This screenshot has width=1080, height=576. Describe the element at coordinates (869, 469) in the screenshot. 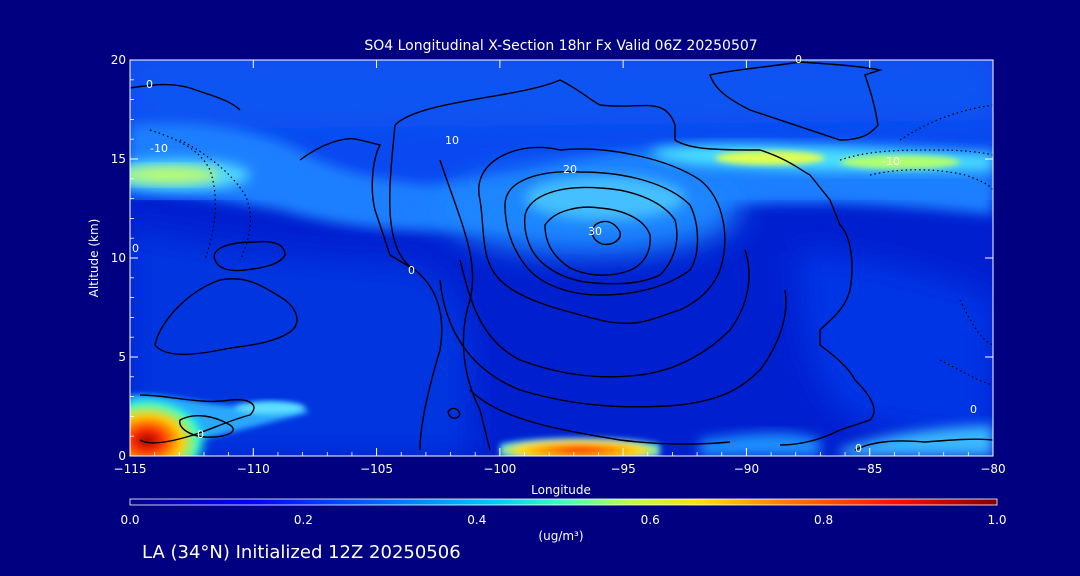

I see `x-tick-label: −85` at that location.